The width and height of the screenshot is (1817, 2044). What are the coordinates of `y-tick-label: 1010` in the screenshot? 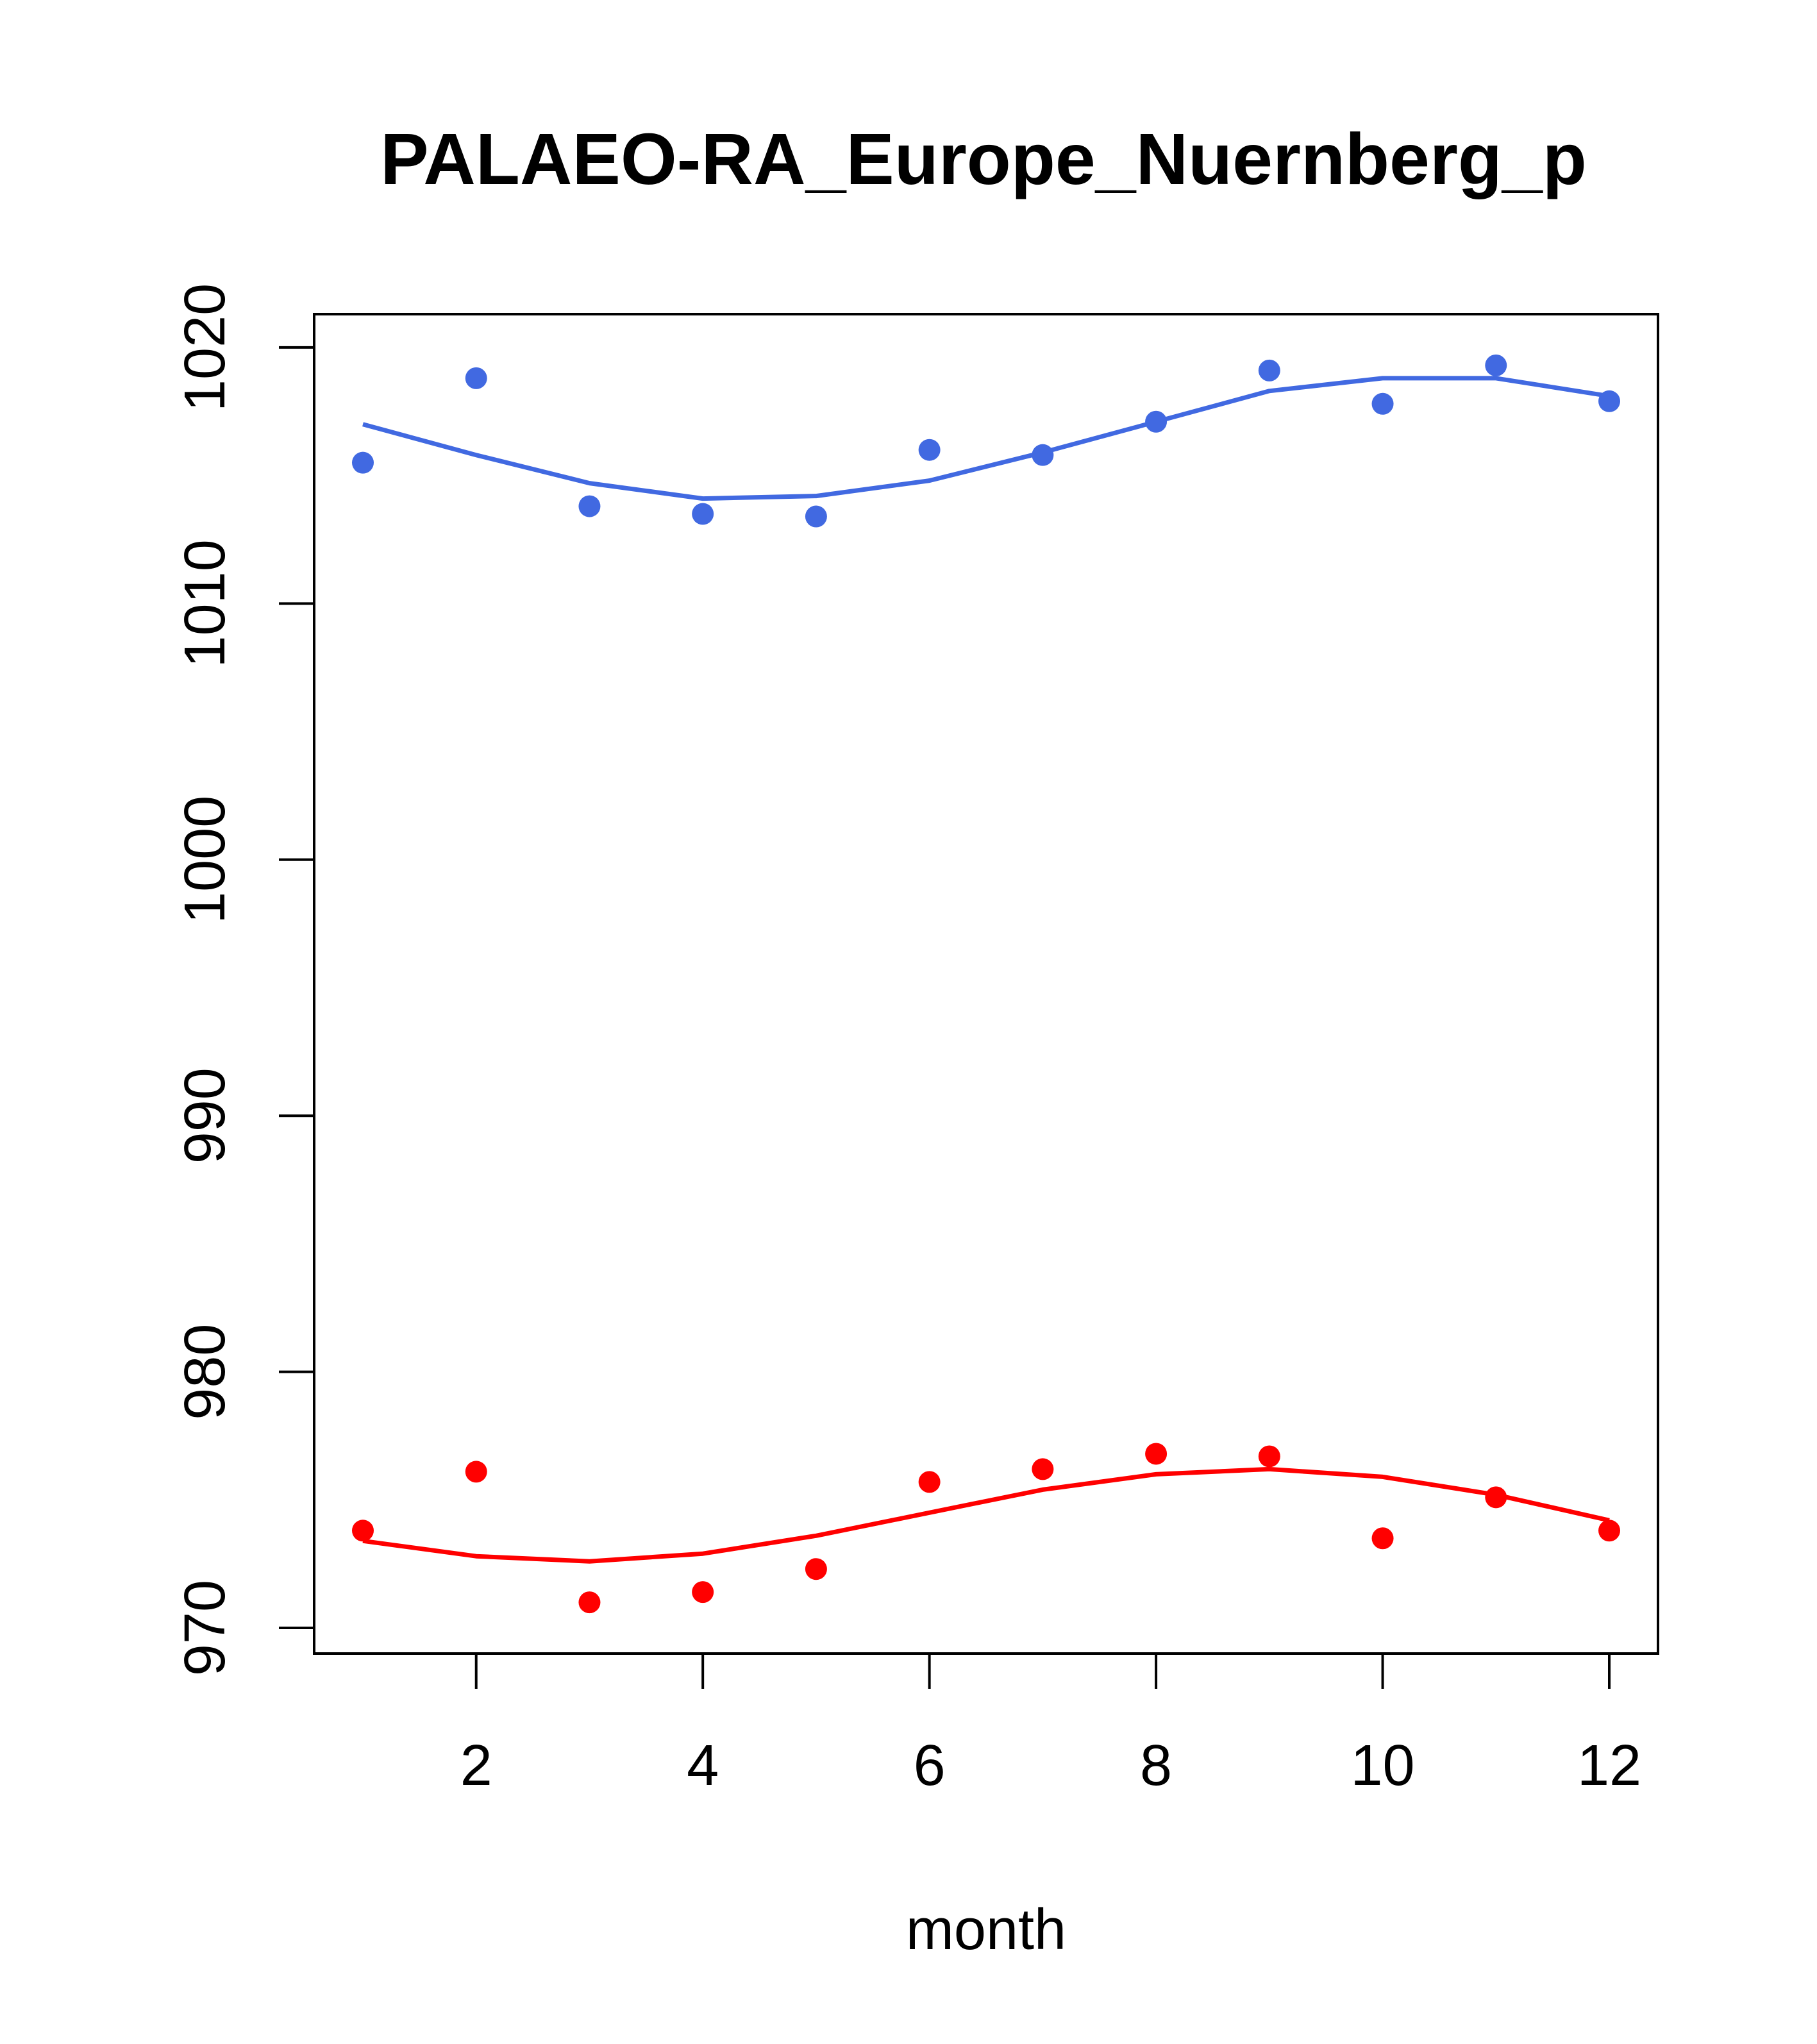 It's located at (205, 603).